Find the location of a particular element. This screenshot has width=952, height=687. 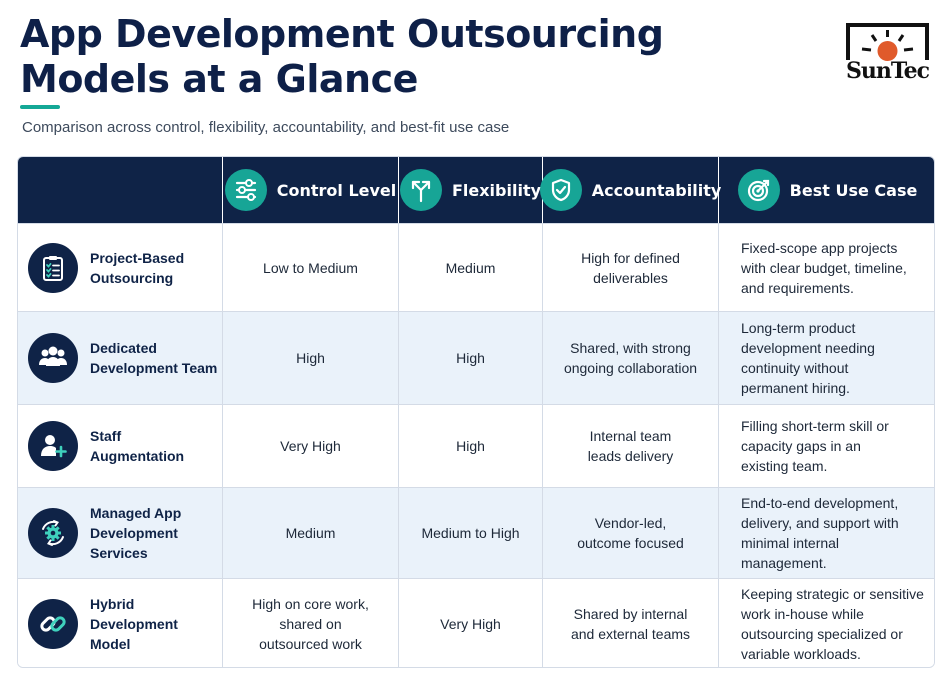

accountability-cell: High for defined deliverables is located at coordinates (630, 267).